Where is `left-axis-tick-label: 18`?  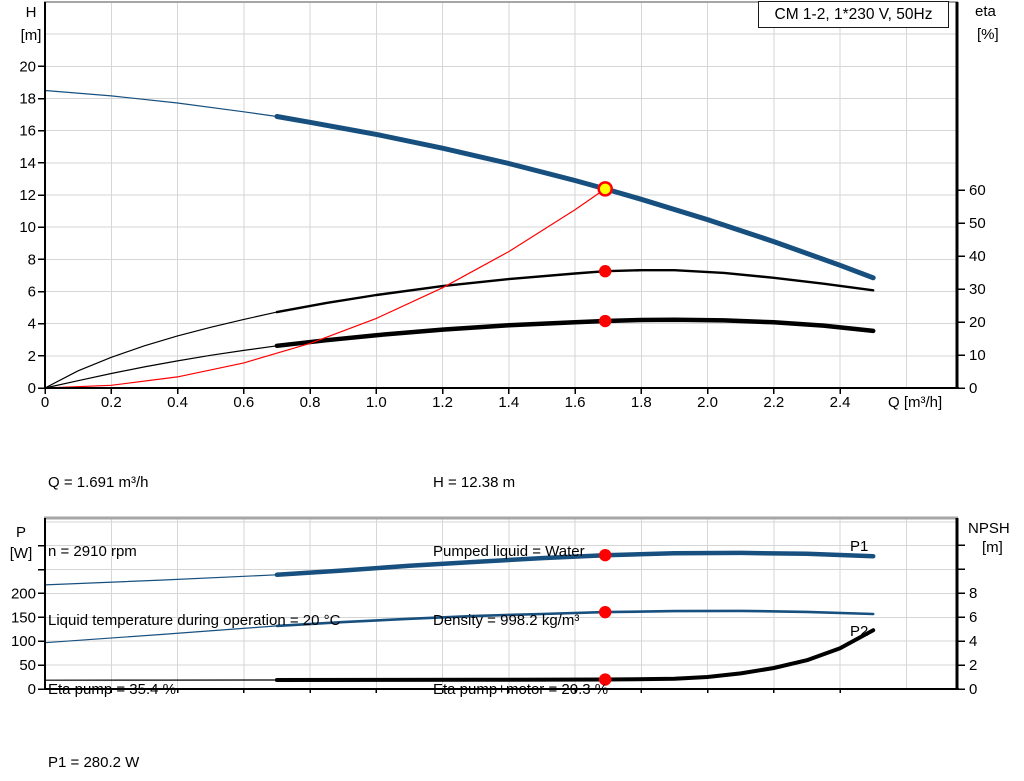 left-axis-tick-label: 18 is located at coordinates (27, 99).